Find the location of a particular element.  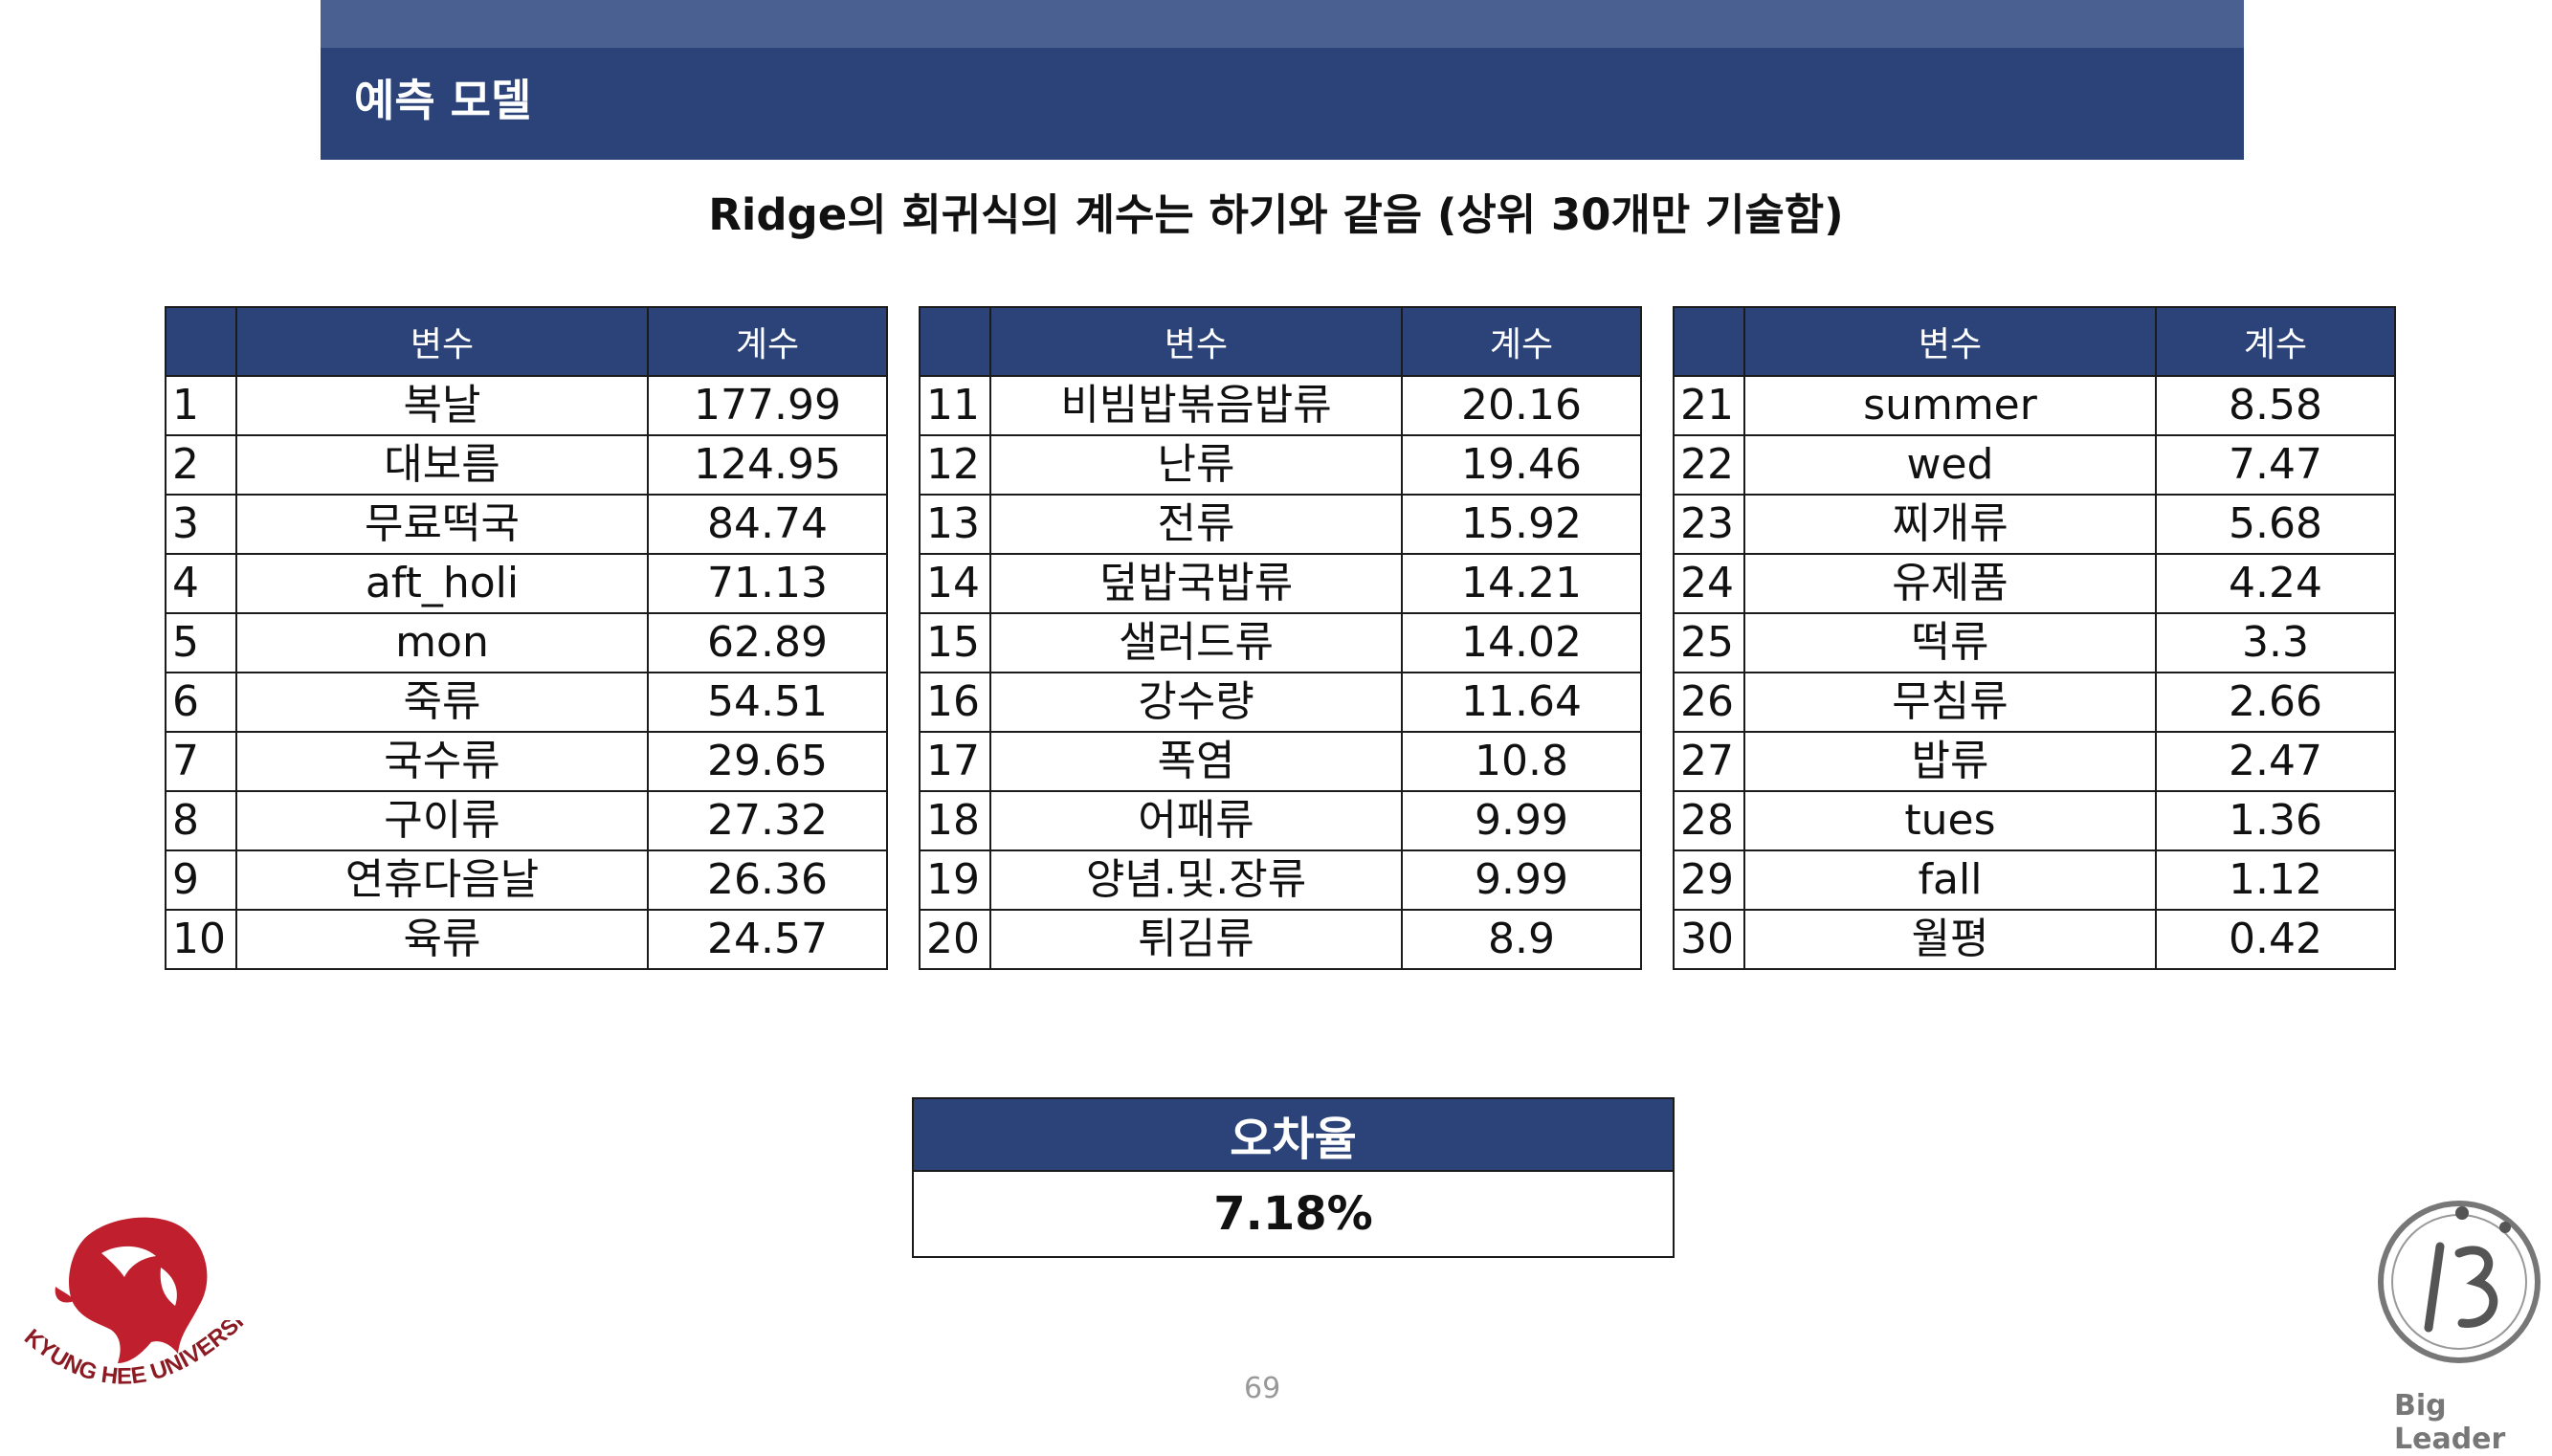

table-row: 5 mon 62.89 is located at coordinates (526, 642).